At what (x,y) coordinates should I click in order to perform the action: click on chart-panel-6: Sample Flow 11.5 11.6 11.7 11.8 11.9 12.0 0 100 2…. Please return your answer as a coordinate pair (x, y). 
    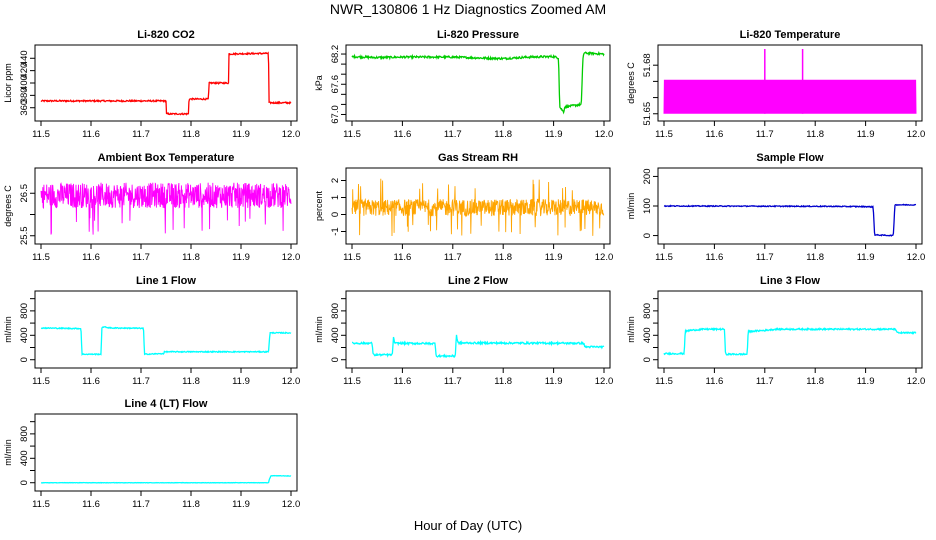
    Looking at the image, I should click on (775, 207).